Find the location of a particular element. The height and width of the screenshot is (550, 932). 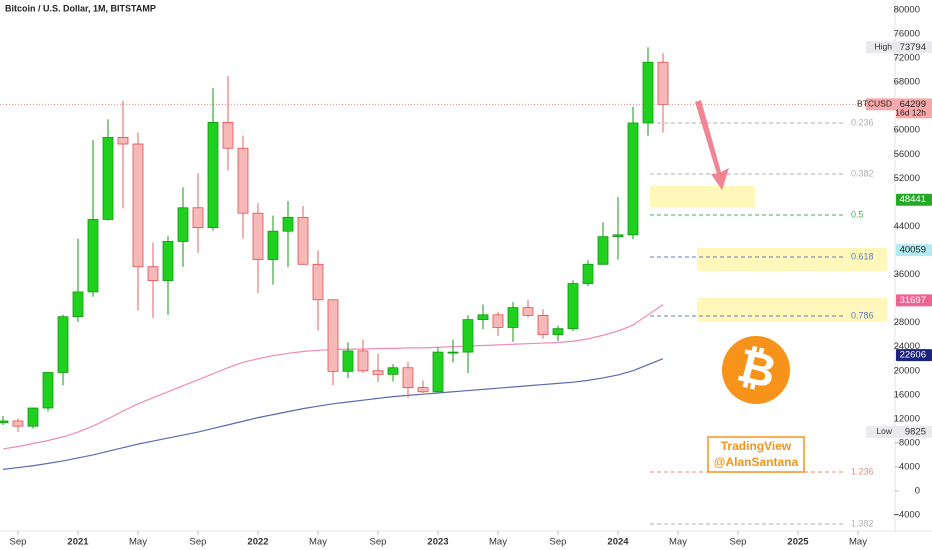

price-tag-value: 40059 is located at coordinates (913, 250).